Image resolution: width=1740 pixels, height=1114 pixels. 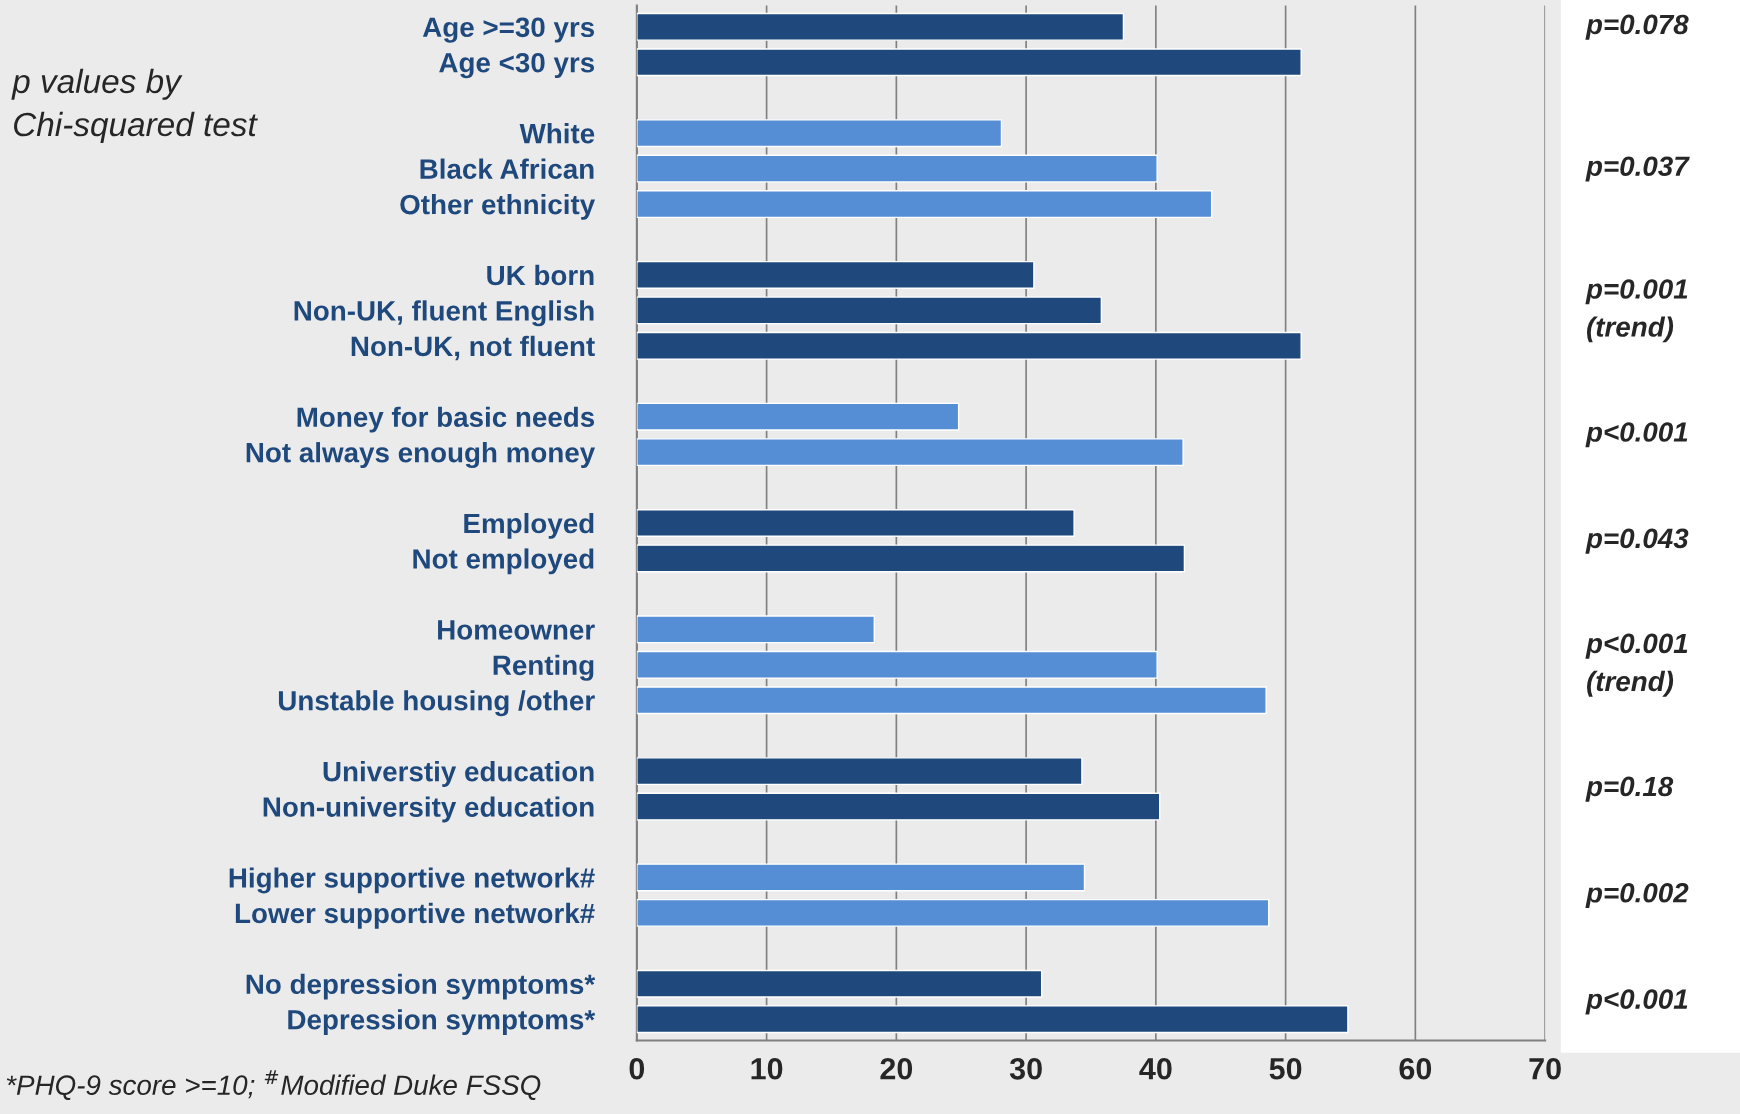 What do you see at coordinates (444, 313) in the screenshot?
I see `y-tick-label: Non-UK, fluent English` at bounding box center [444, 313].